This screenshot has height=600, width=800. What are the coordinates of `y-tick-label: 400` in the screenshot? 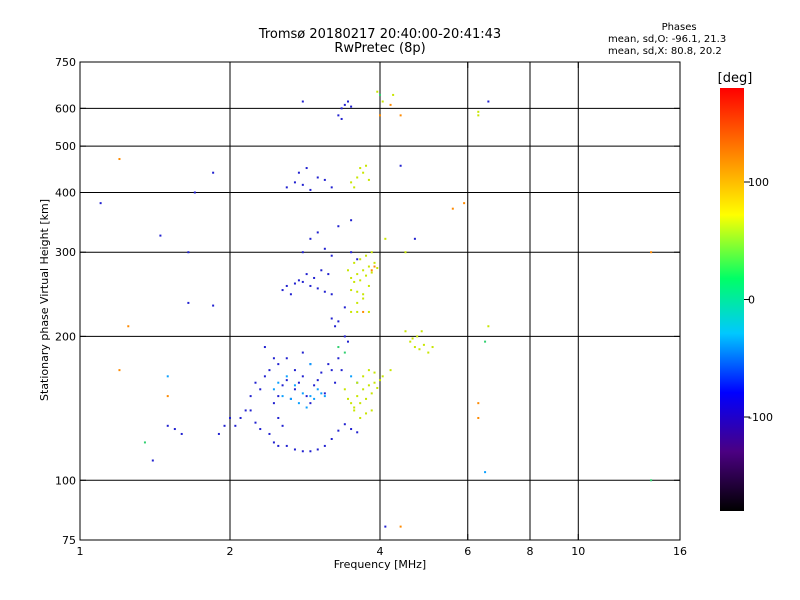 It's located at (65, 192).